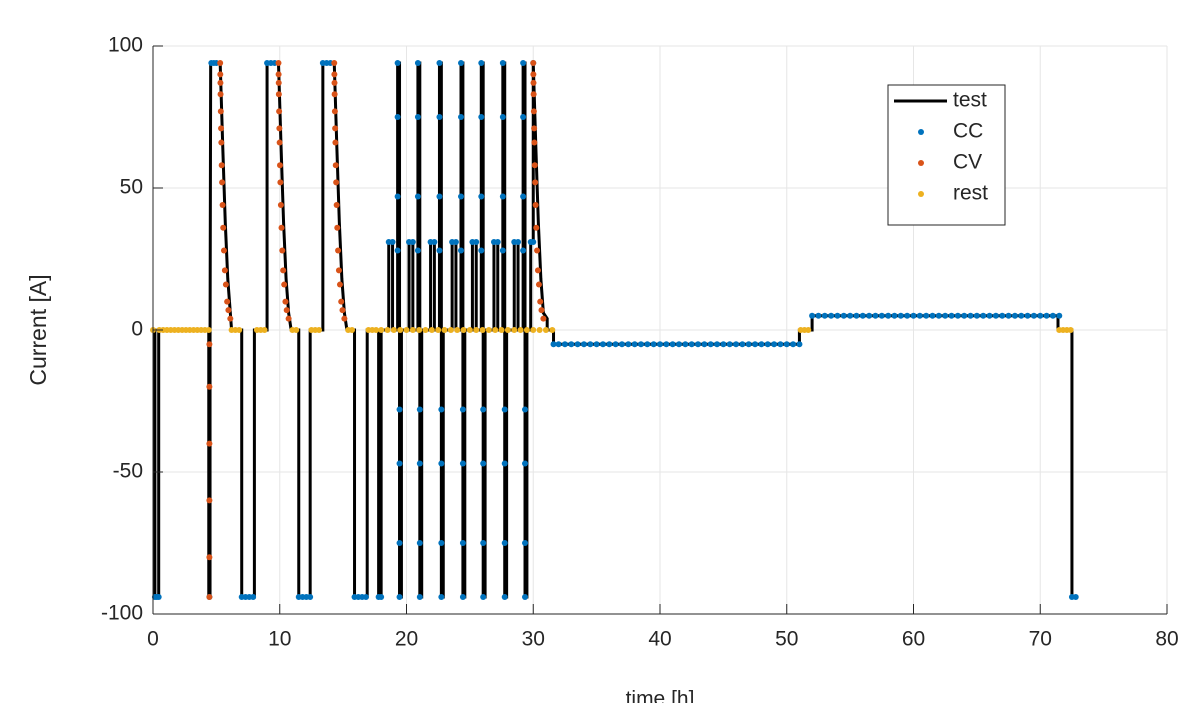 The width and height of the screenshot is (1179, 703). Describe the element at coordinates (153, 639) in the screenshot. I see `x-tick-label: 0` at that location.